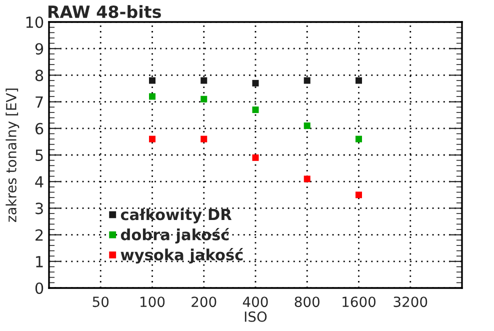 The width and height of the screenshot is (494, 331). I want to click on x-tick-label: 50, so click(100, 302).